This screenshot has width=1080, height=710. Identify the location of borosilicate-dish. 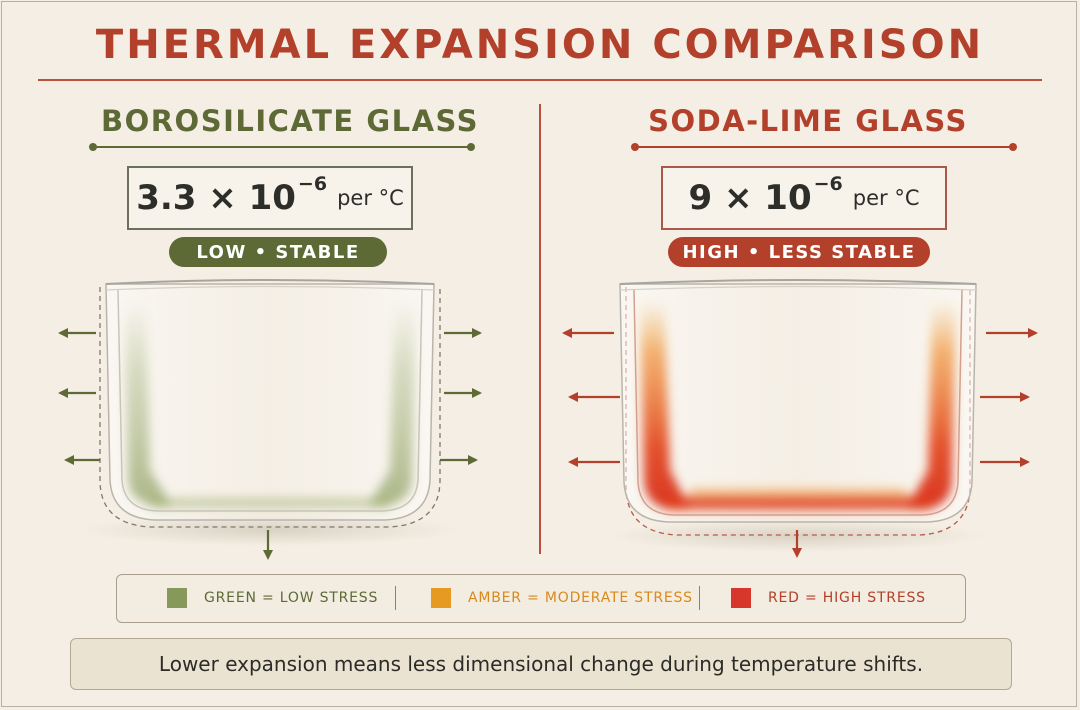
(270, 412).